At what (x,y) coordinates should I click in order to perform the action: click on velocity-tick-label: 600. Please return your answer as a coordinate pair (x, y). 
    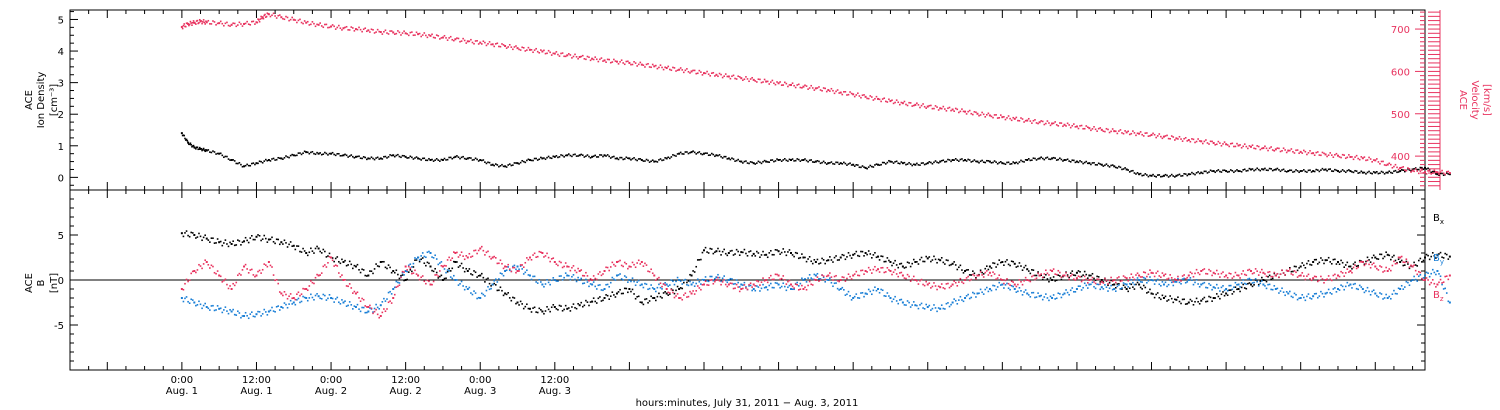
    Looking at the image, I should click on (1400, 72).